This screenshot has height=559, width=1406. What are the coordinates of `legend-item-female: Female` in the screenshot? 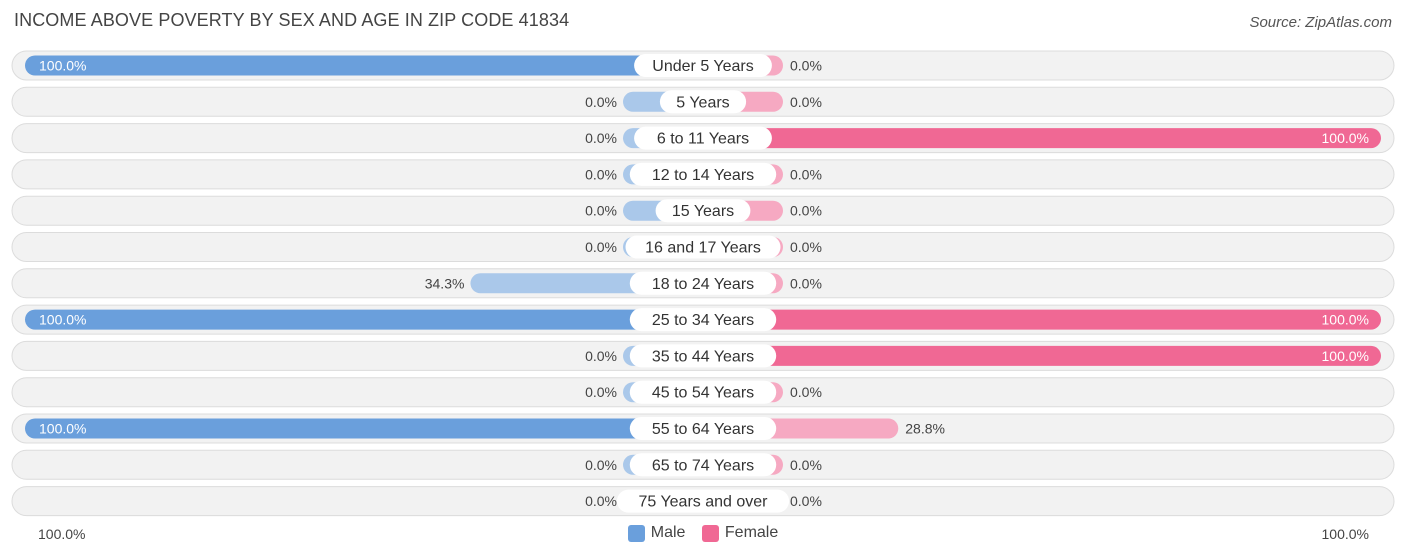 It's located at (740, 533).